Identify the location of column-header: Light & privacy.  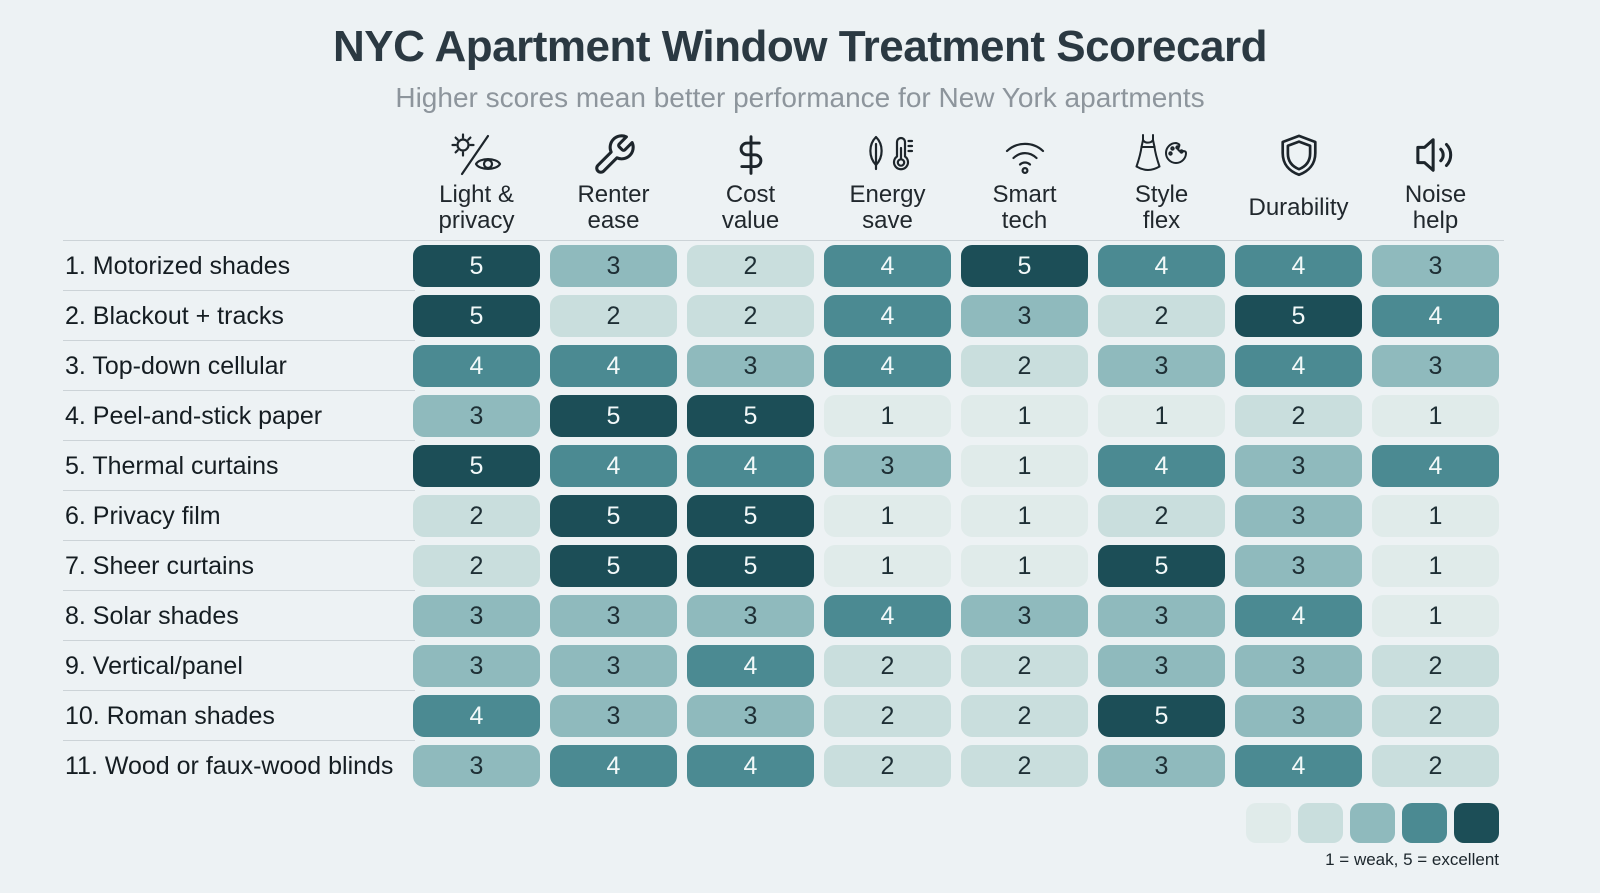
(476, 185).